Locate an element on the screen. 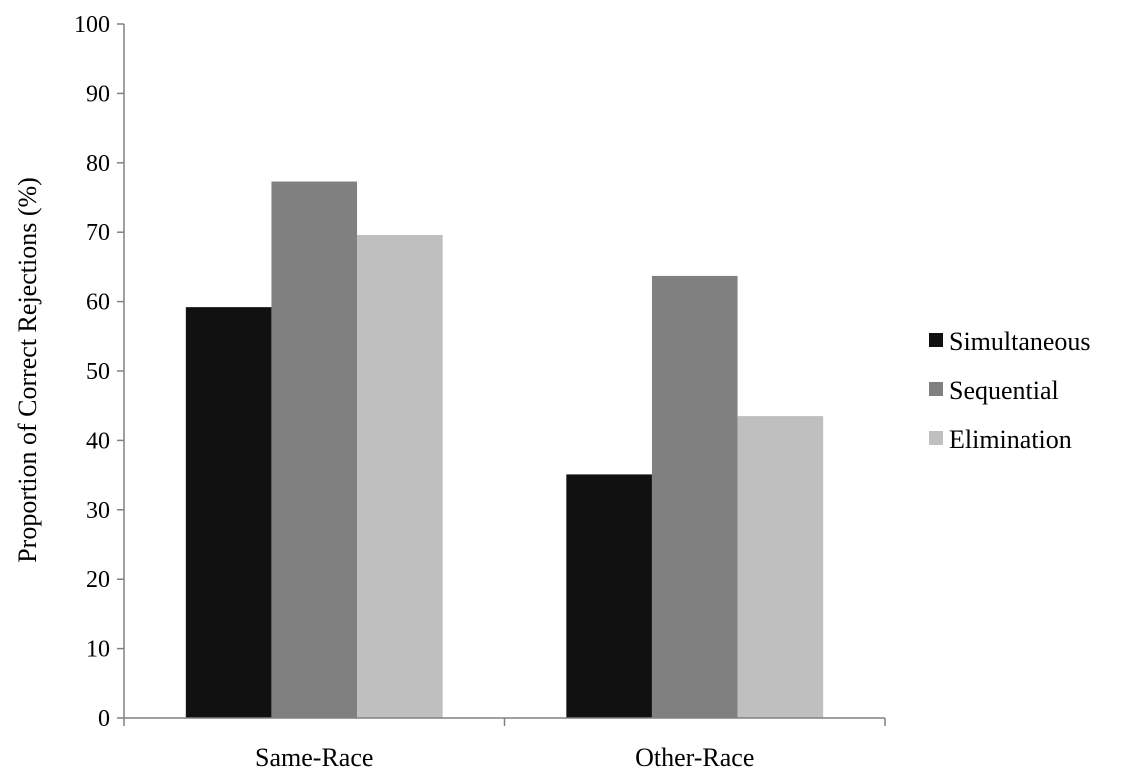 The width and height of the screenshot is (1131, 774). y-tick-label: 50 is located at coordinates (98, 372).